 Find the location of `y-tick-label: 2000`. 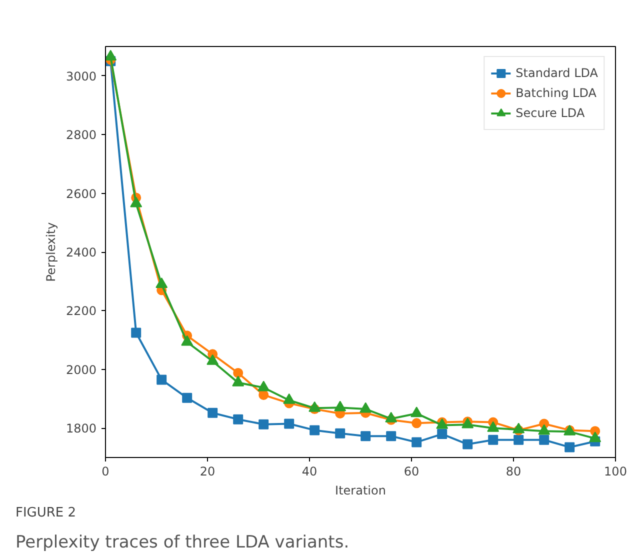

y-tick-label: 2000 is located at coordinates (81, 369).